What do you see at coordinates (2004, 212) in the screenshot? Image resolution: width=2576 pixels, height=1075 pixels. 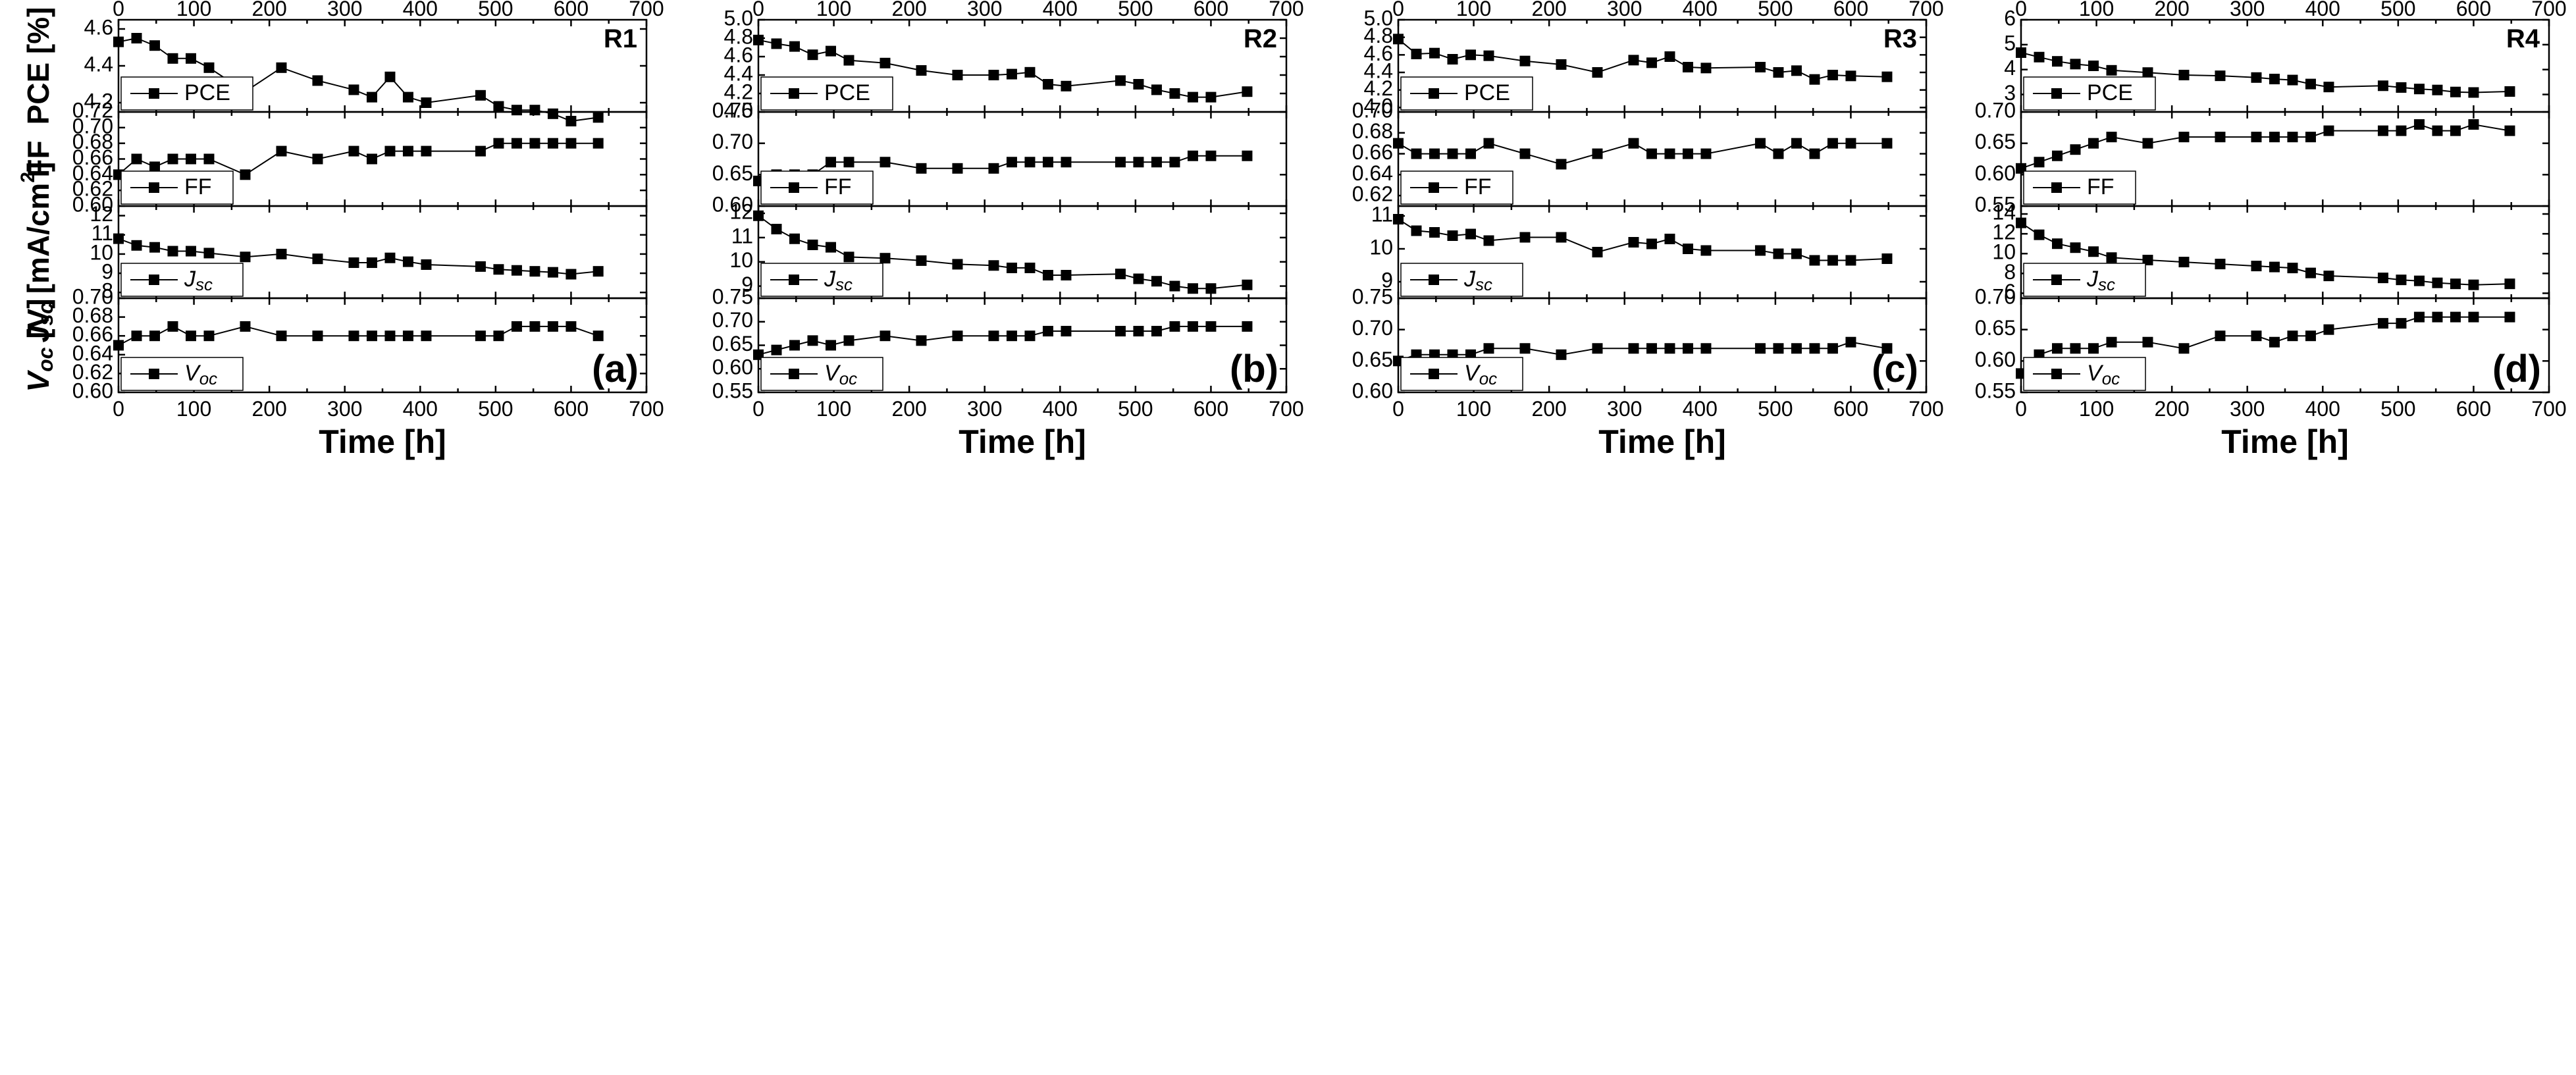 I see `y-tick-label: 14` at bounding box center [2004, 212].